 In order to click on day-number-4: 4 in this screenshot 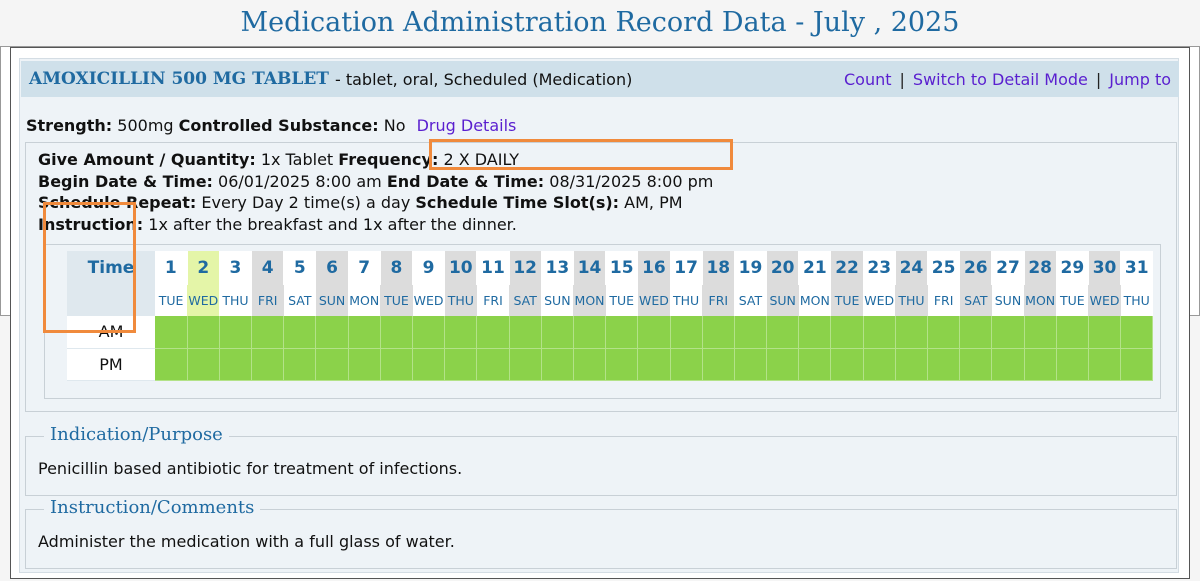, I will do `click(268, 268)`.